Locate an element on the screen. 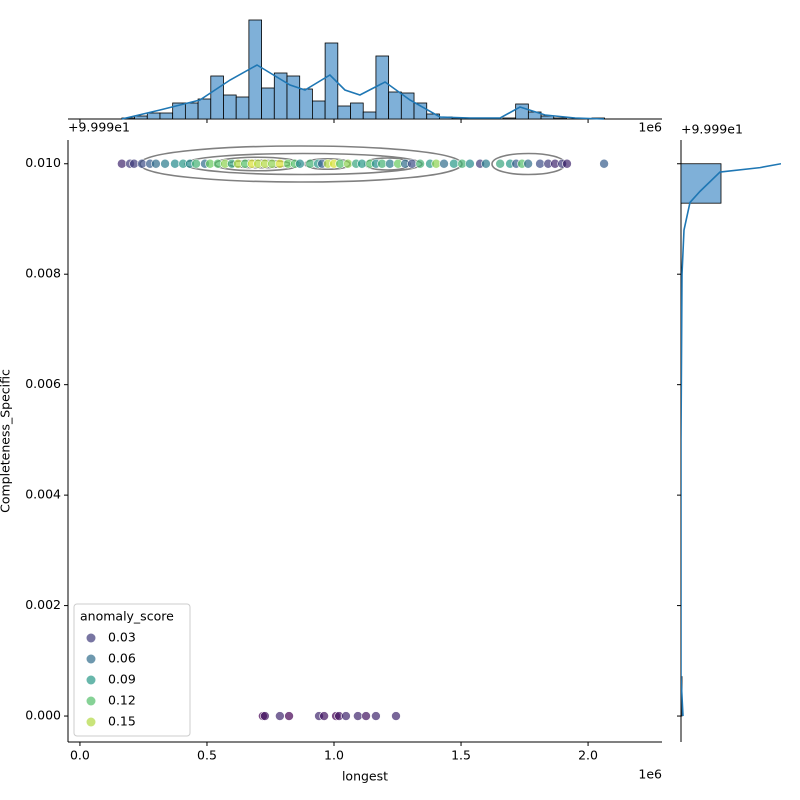 The width and height of the screenshot is (800, 800). x-tick-label: 0.5 is located at coordinates (207, 755).